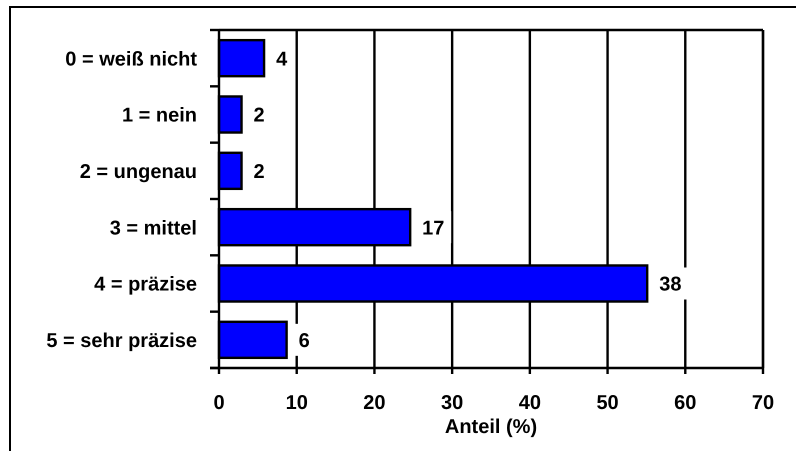  What do you see at coordinates (145, 285) in the screenshot?
I see `y-tick-label: 4 = präzise` at bounding box center [145, 285].